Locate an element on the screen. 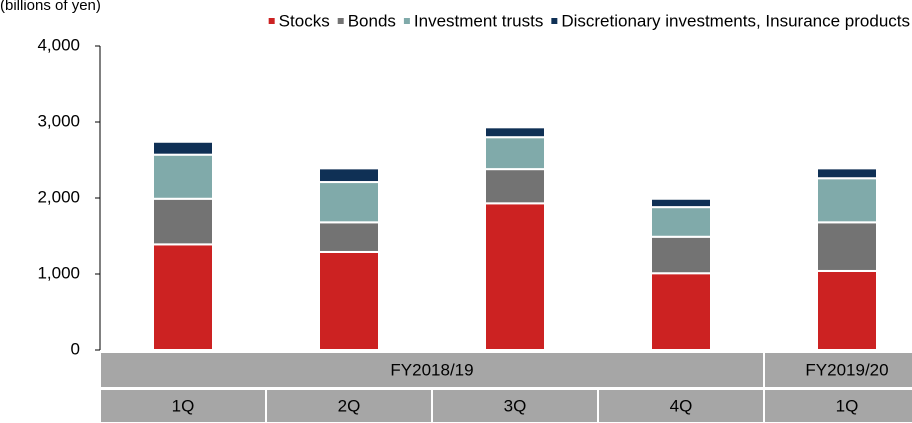 Image resolution: width=912 pixels, height=423 pixels. x-tick-label: 4Q is located at coordinates (681, 405).